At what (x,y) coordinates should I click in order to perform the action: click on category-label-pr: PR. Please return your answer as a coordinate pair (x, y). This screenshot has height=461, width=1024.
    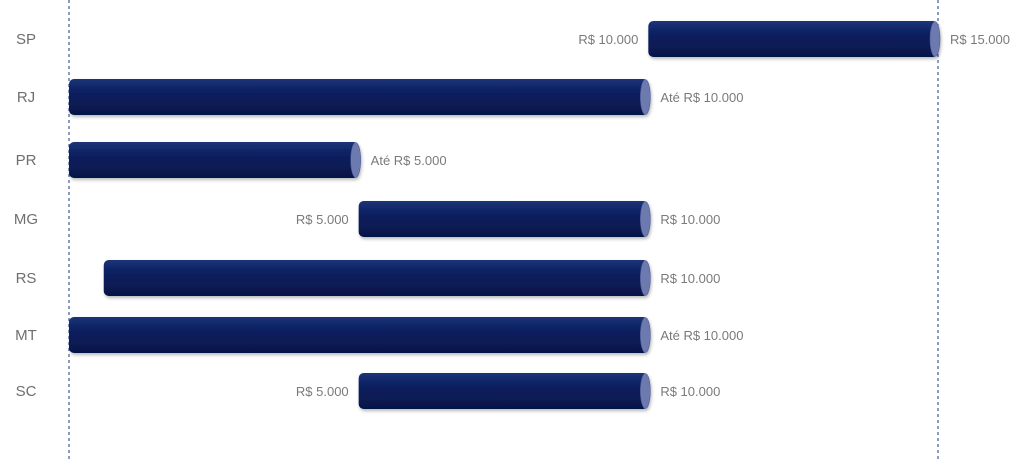
    Looking at the image, I should click on (26, 160).